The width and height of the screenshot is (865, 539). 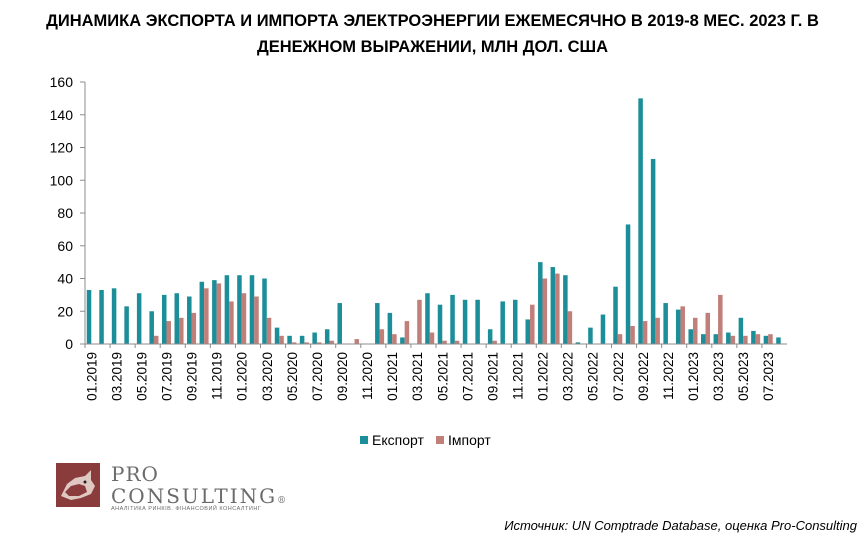 I want to click on x-tick-label: 07.2020, so click(x=317, y=376).